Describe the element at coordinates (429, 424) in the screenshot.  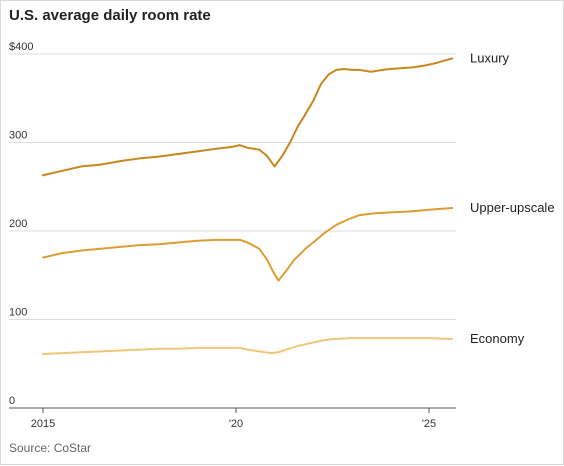
I see `x-tick-label-2025: '25` at that location.